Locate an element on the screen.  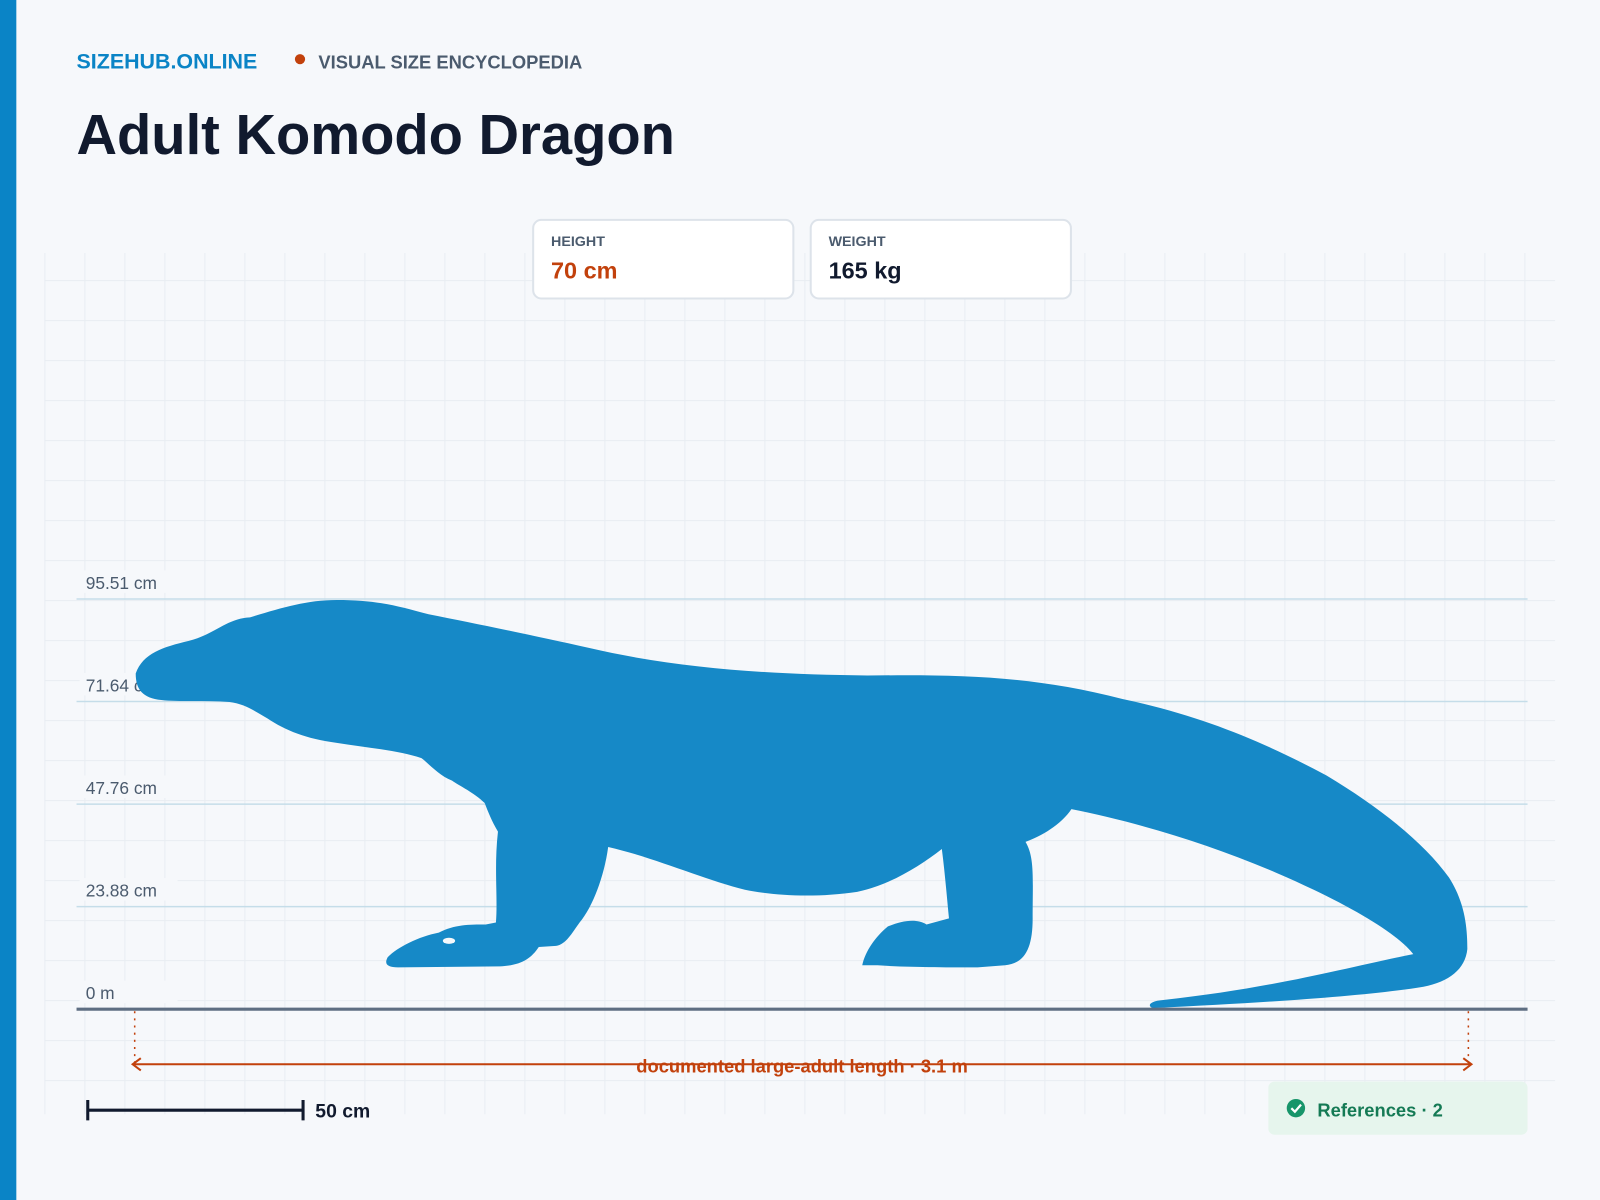
stat-card: WEIGHT 165 kg is located at coordinates (940, 259).